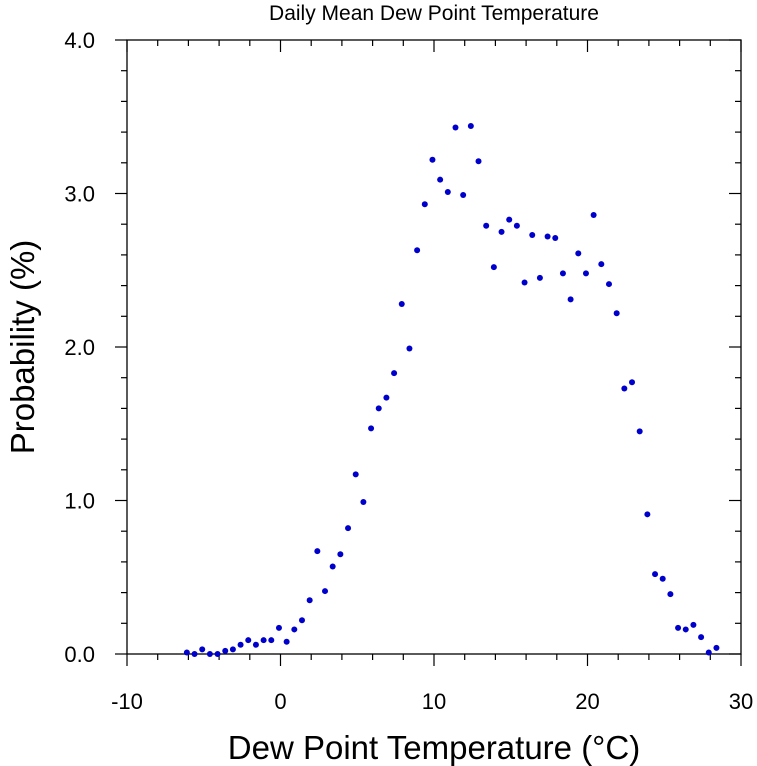 Image resolution: width=757 pixels, height=766 pixels. Describe the element at coordinates (79, 654) in the screenshot. I see `y-tick-label: 0.0` at that location.